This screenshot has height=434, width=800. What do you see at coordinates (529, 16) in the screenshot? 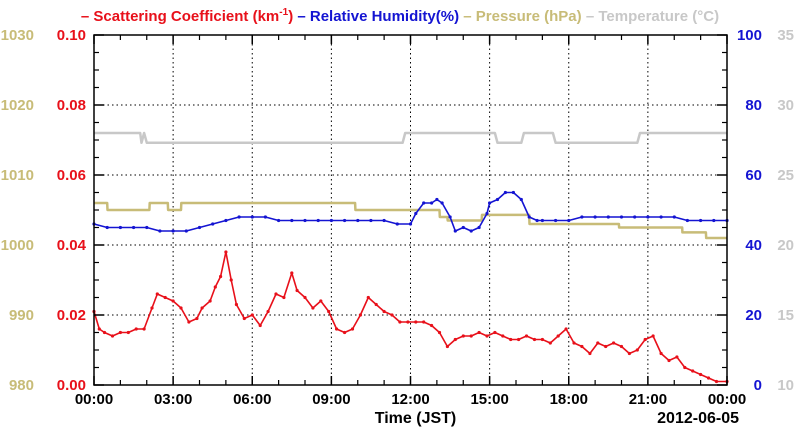
I see `legend-label-pressure: Pressure (hPa)` at bounding box center [529, 16].